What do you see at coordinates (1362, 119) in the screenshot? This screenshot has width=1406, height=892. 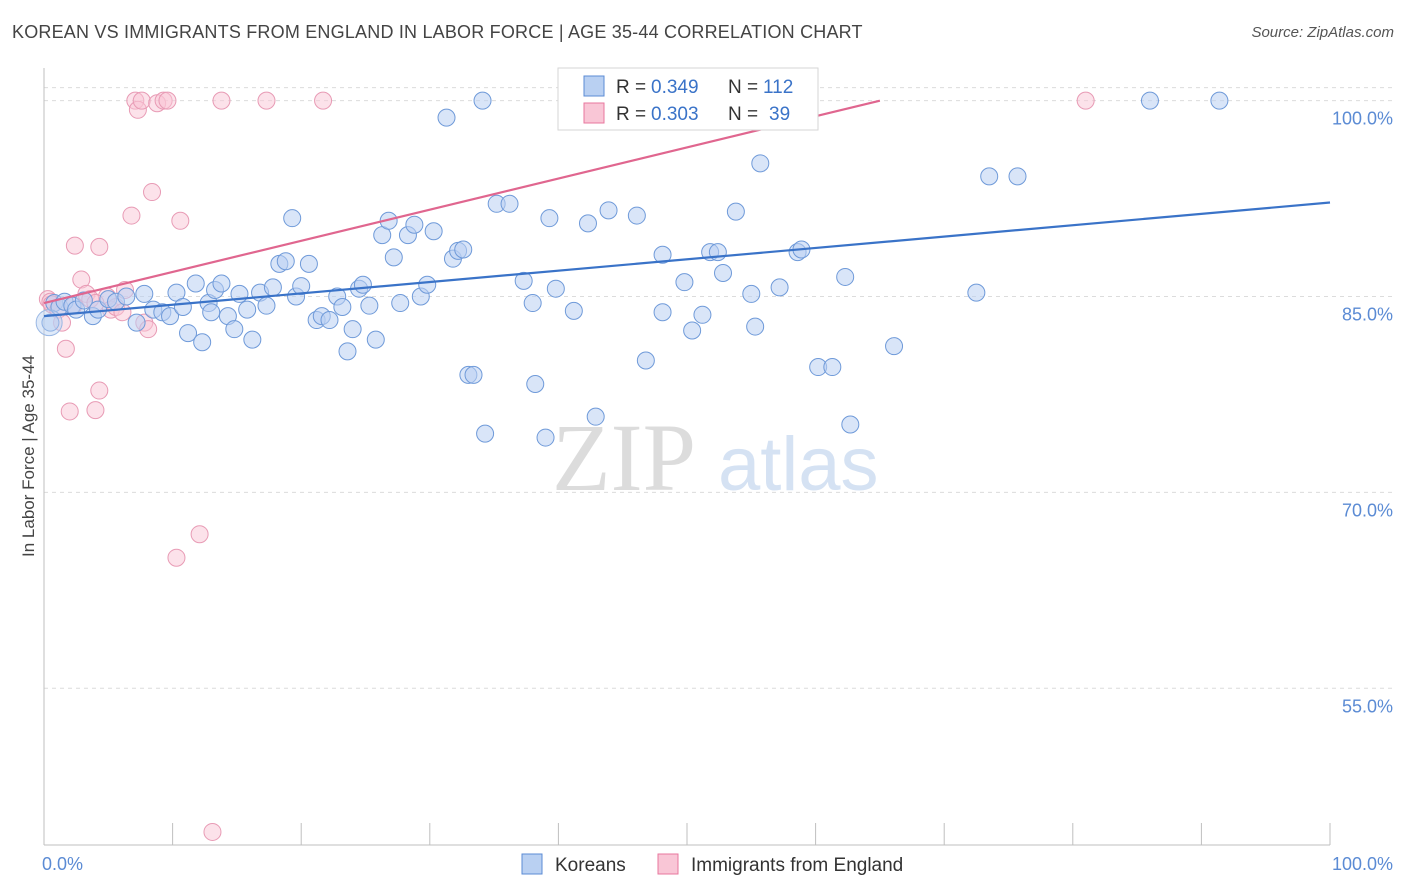 I see `y-tick-label: 100.0%` at bounding box center [1362, 119].